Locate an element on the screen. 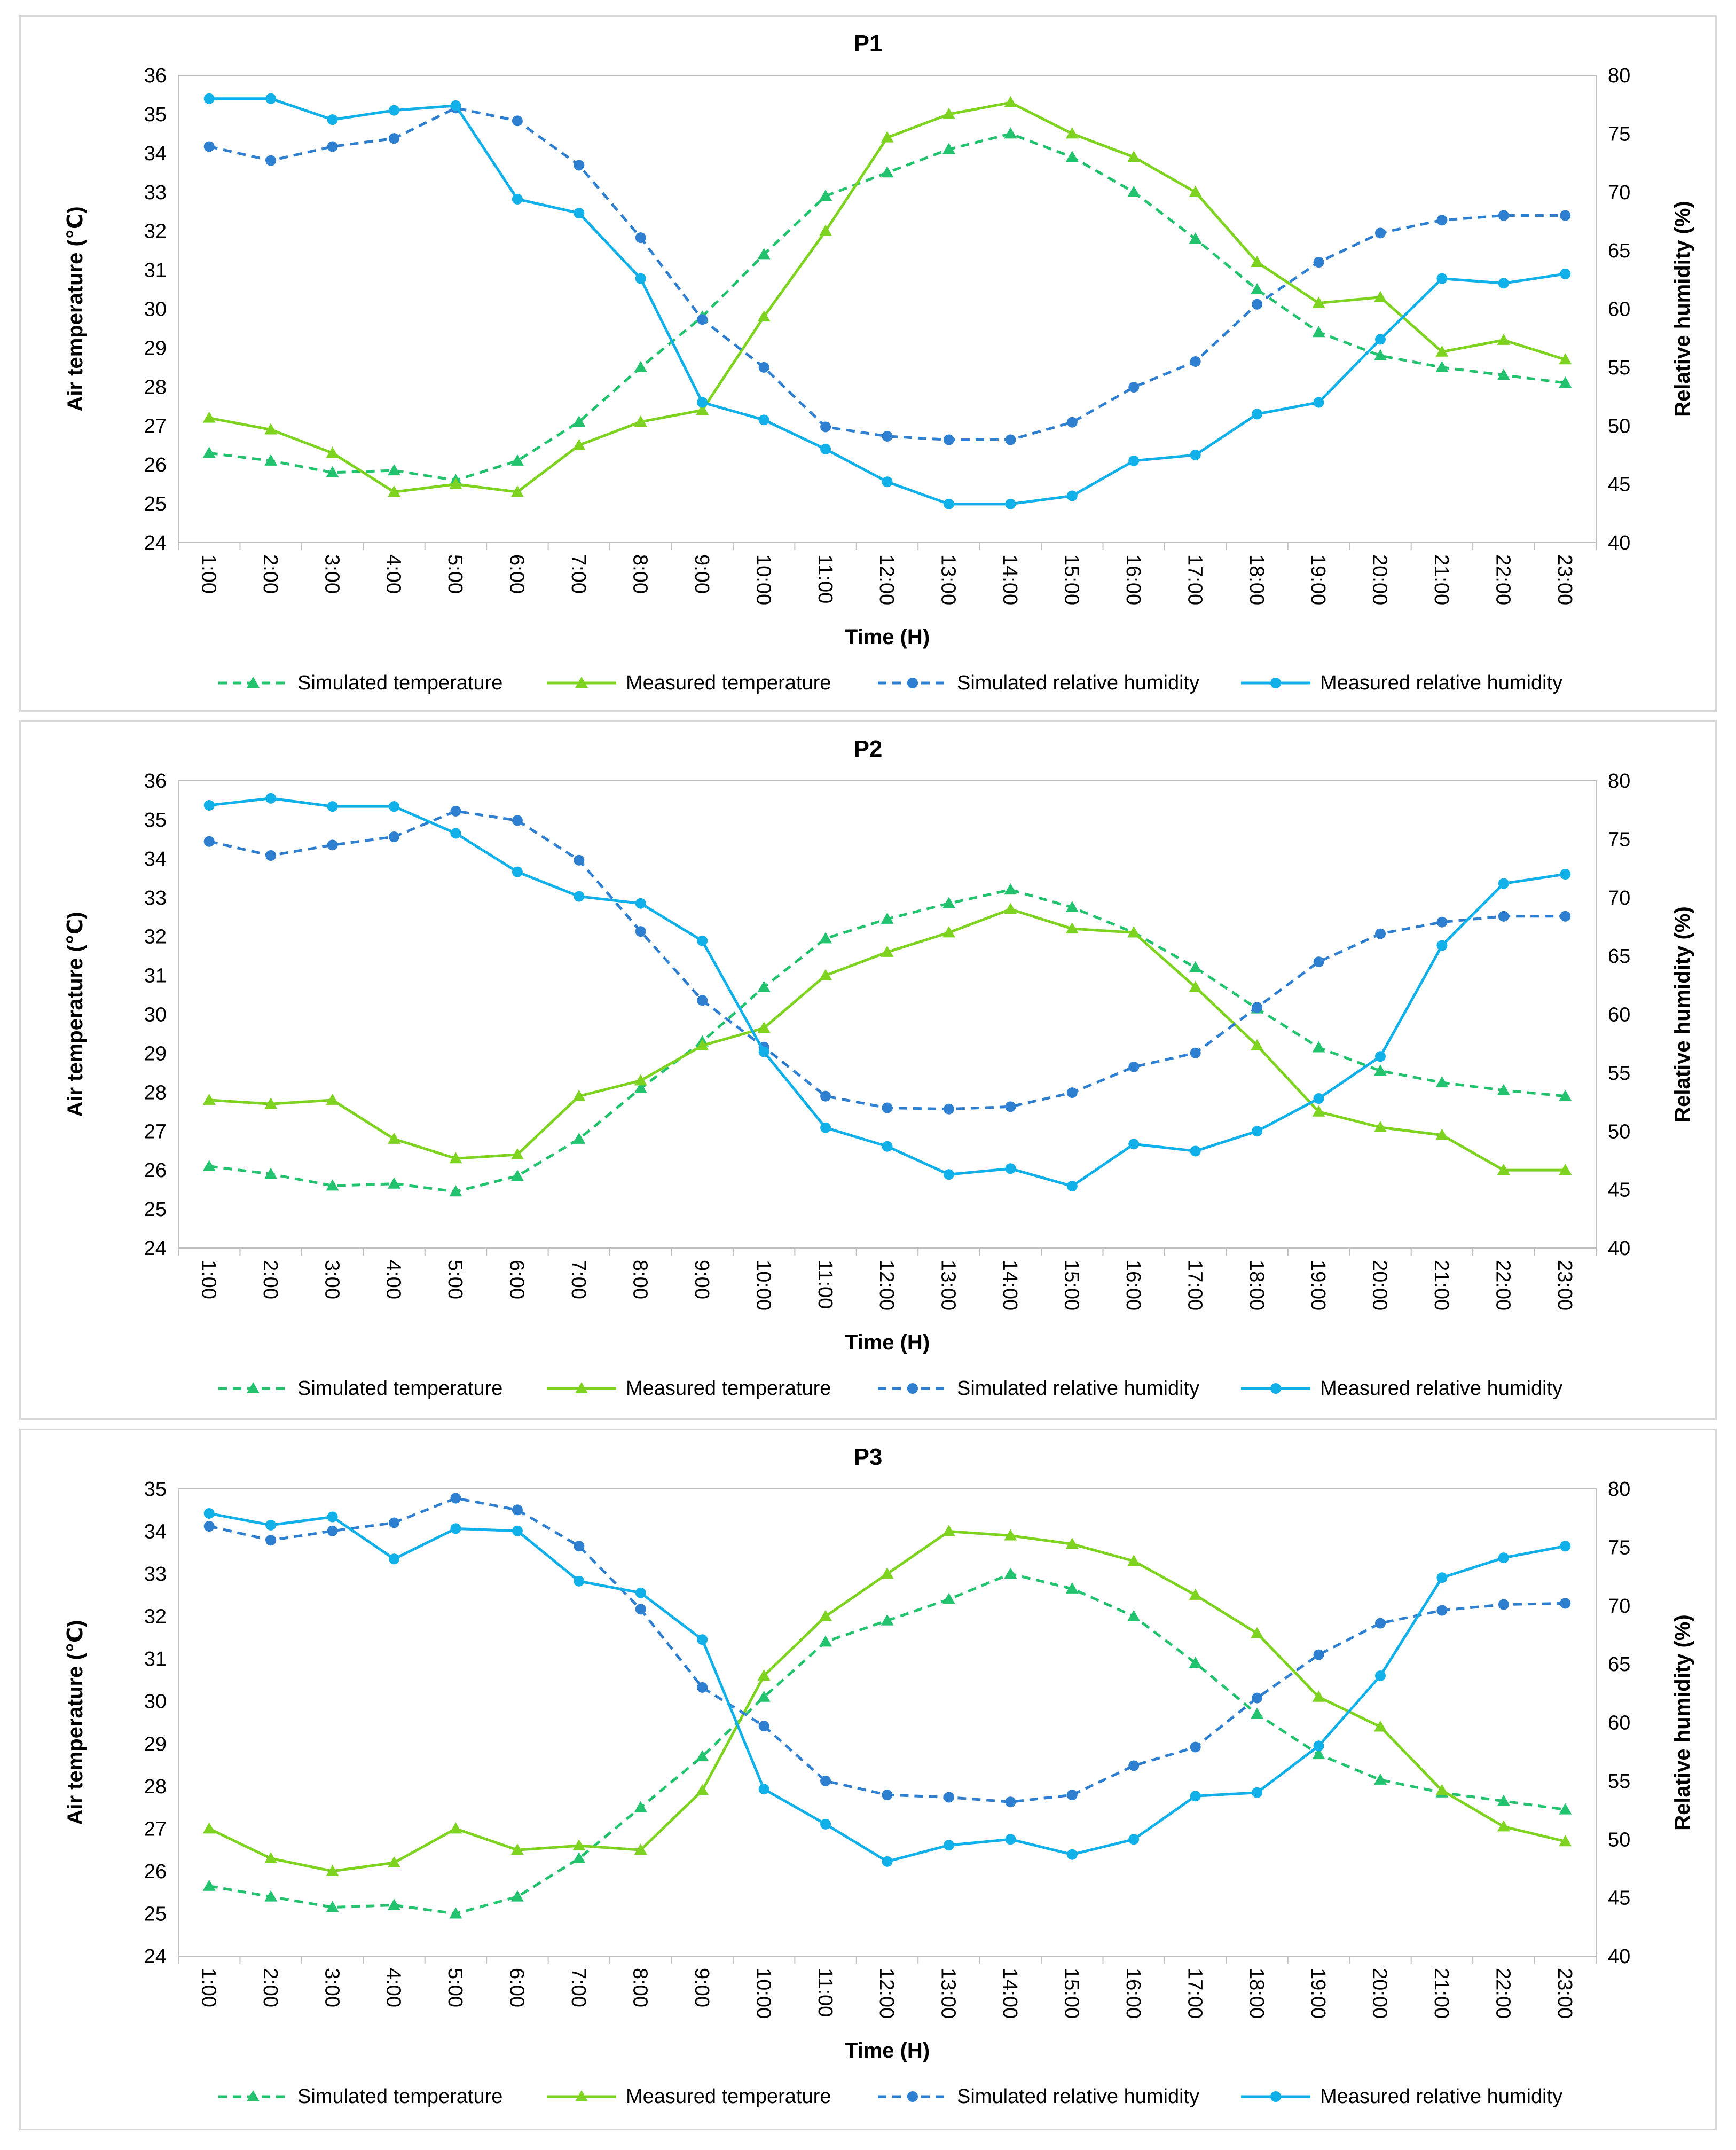 Image resolution: width=1736 pixels, height=2150 pixels. legend-label: Simulated relative humidity is located at coordinates (1078, 683).